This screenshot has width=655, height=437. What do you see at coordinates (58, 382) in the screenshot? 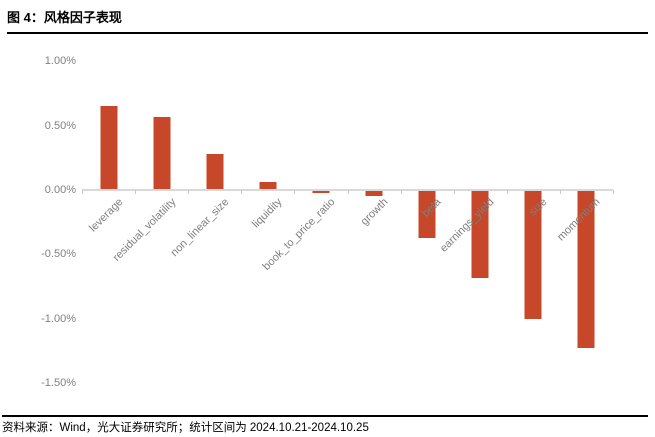
I see `y-axis-tick-label: -1.50%` at bounding box center [58, 382].